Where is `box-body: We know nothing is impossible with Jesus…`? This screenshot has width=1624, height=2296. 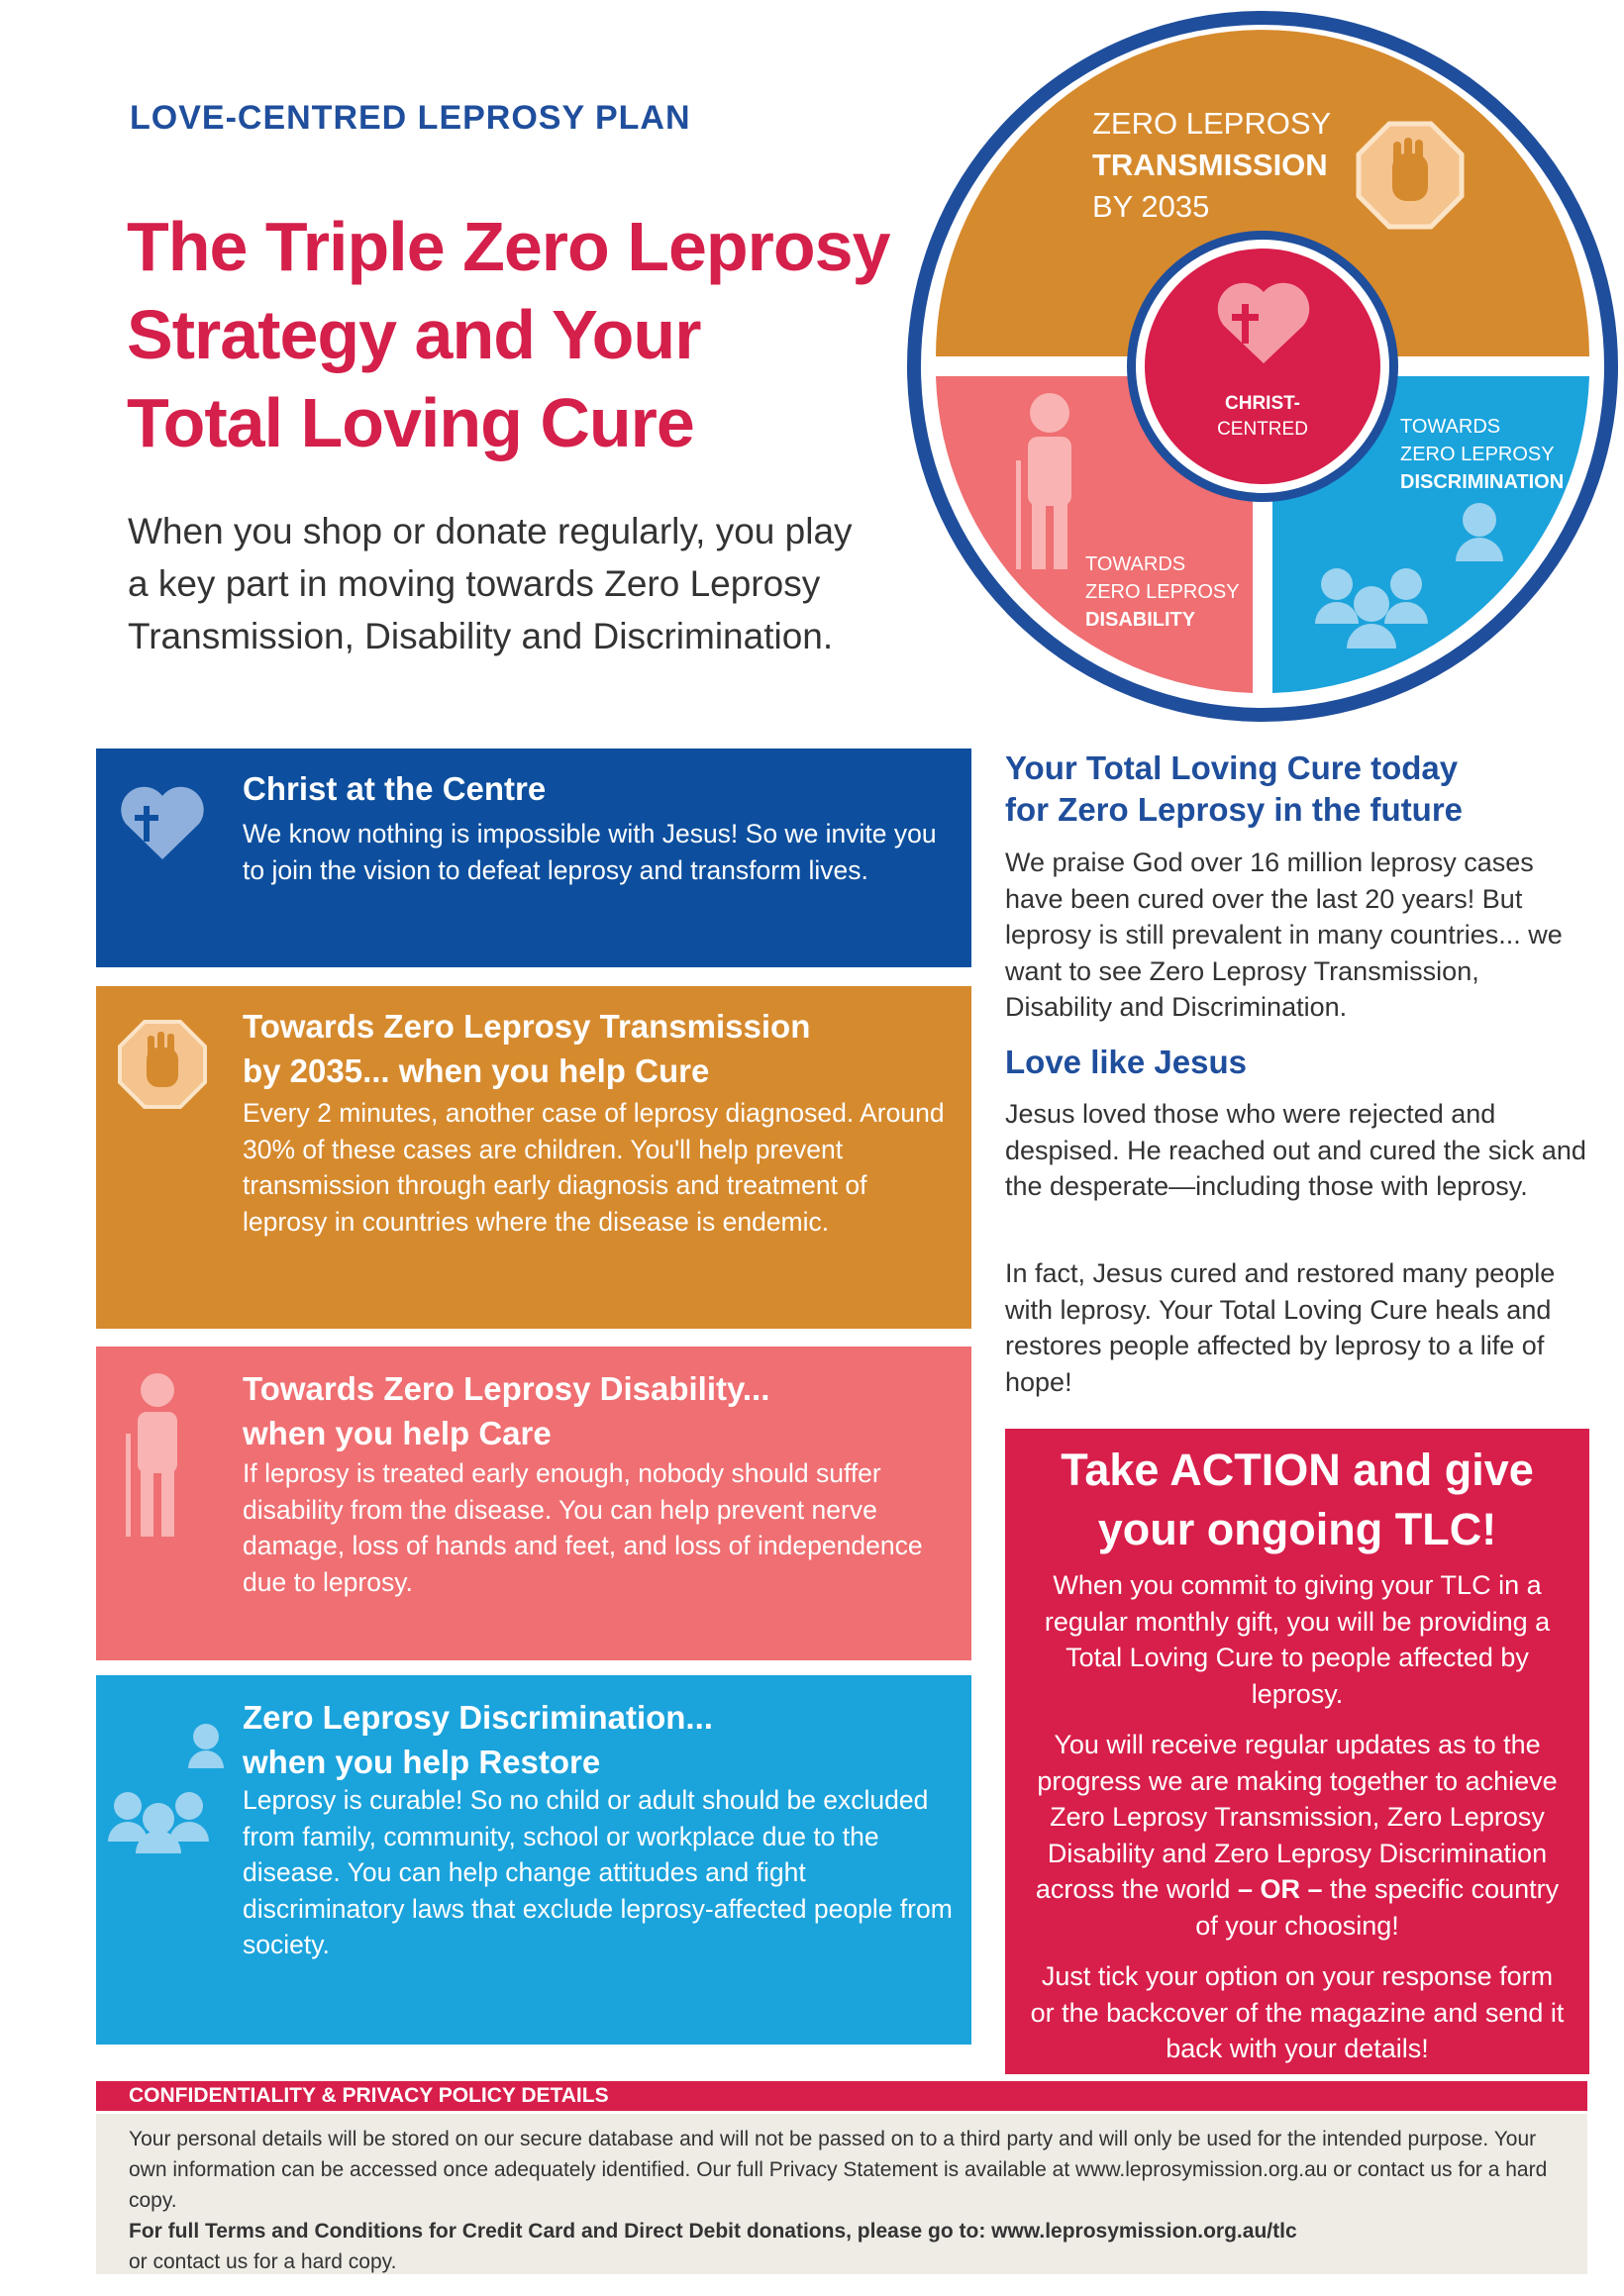 box-body: We know nothing is impossible with Jesus… is located at coordinates (590, 852).